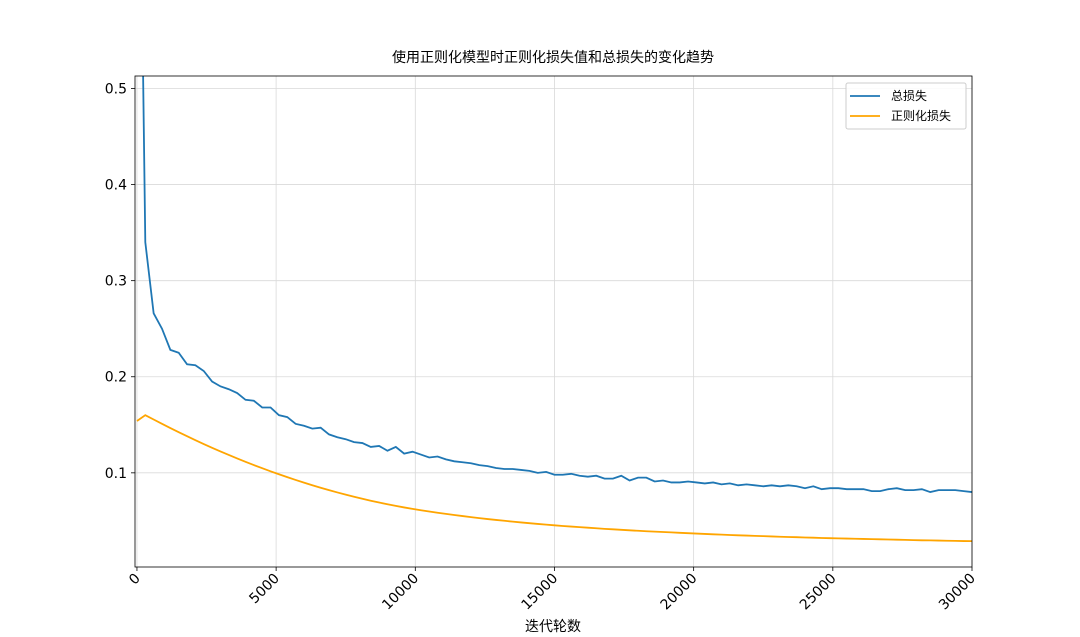 Image resolution: width=1080 pixels, height=637 pixels. What do you see at coordinates (400, 592) in the screenshot?
I see `x-tick-label: 10000` at bounding box center [400, 592].